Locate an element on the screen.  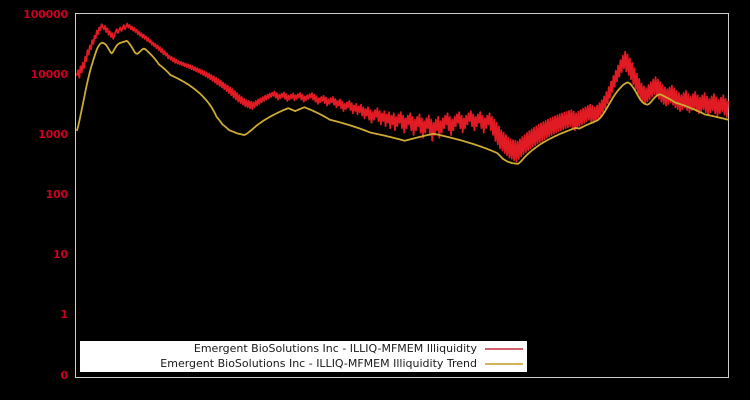
y-axis-tick-0: 0 is located at coordinates (64, 375).